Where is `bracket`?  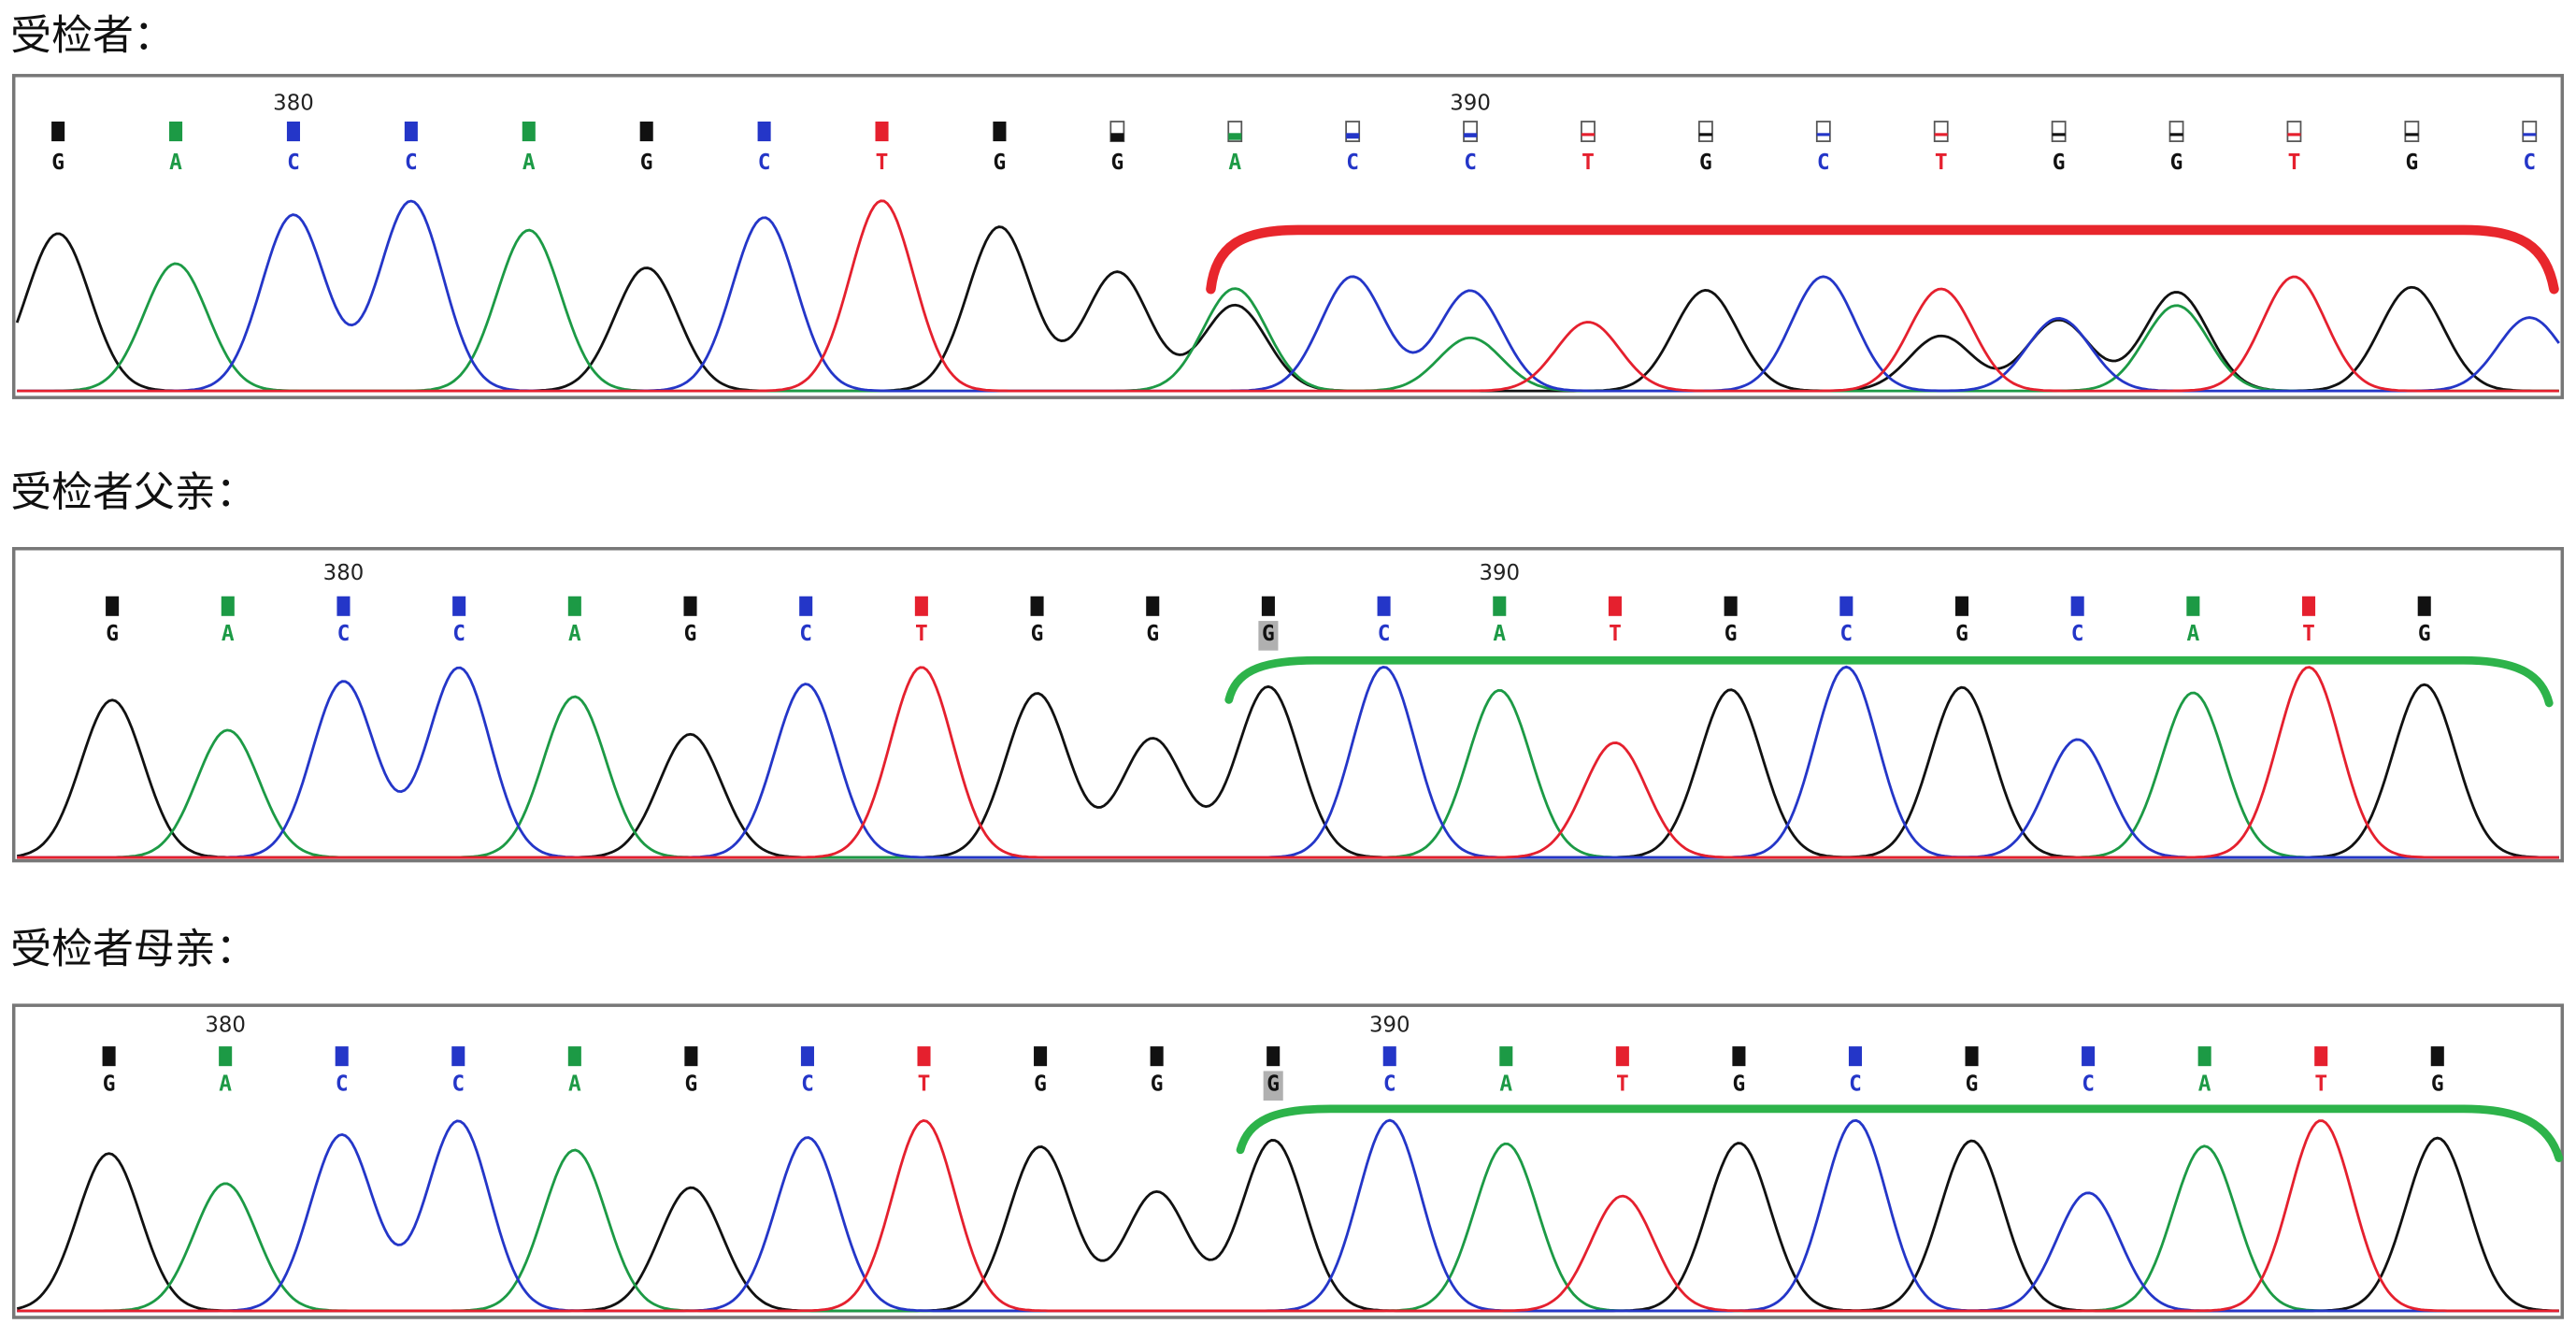 bracket is located at coordinates (1900, 1133).